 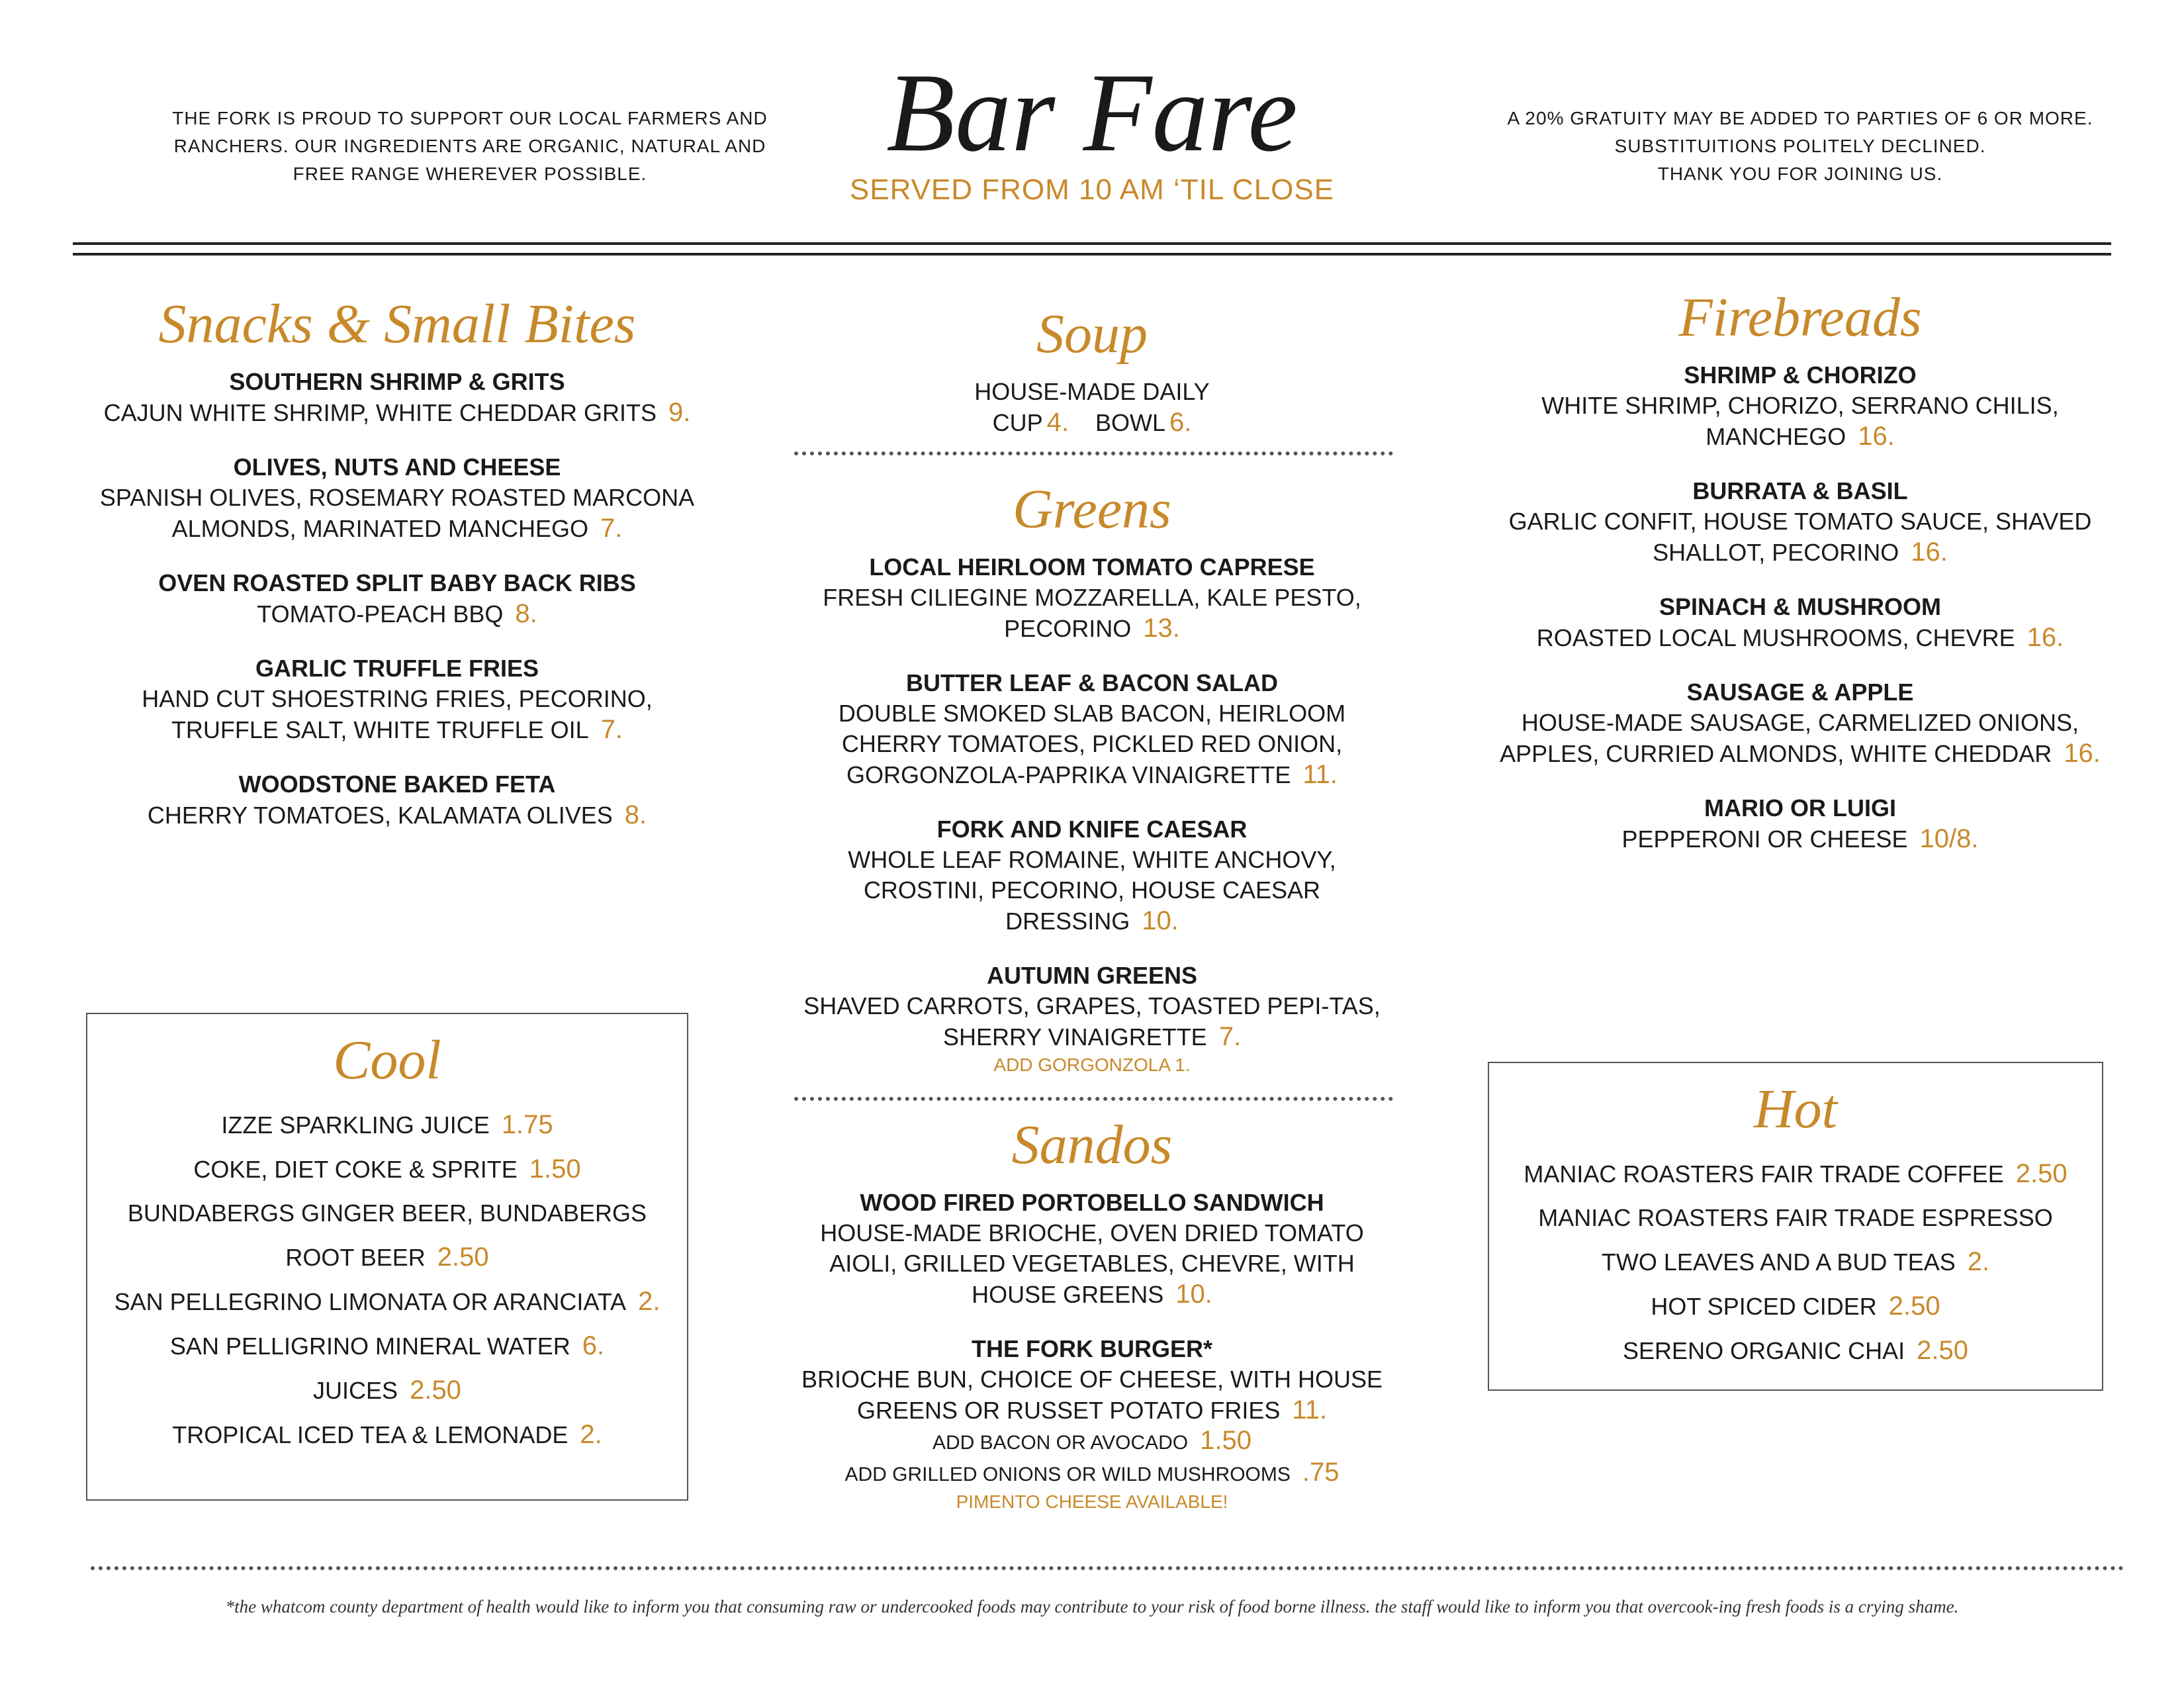 I want to click on note: ADD GORGONZOLA 1., so click(x=1092, y=1065).